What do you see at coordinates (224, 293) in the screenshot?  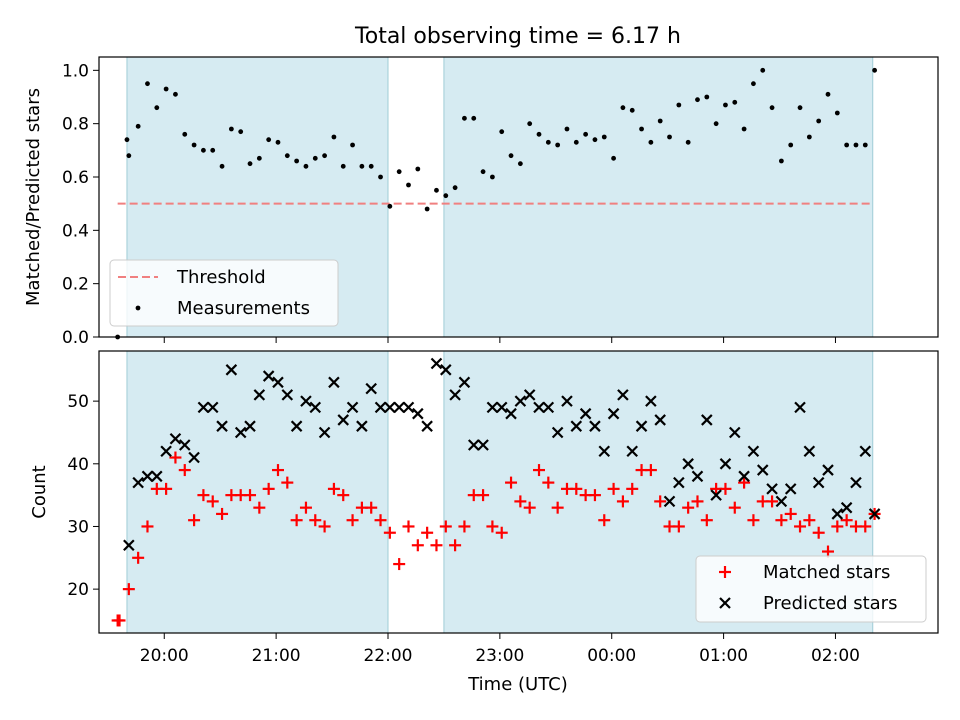 I see `top-legend-box` at bounding box center [224, 293].